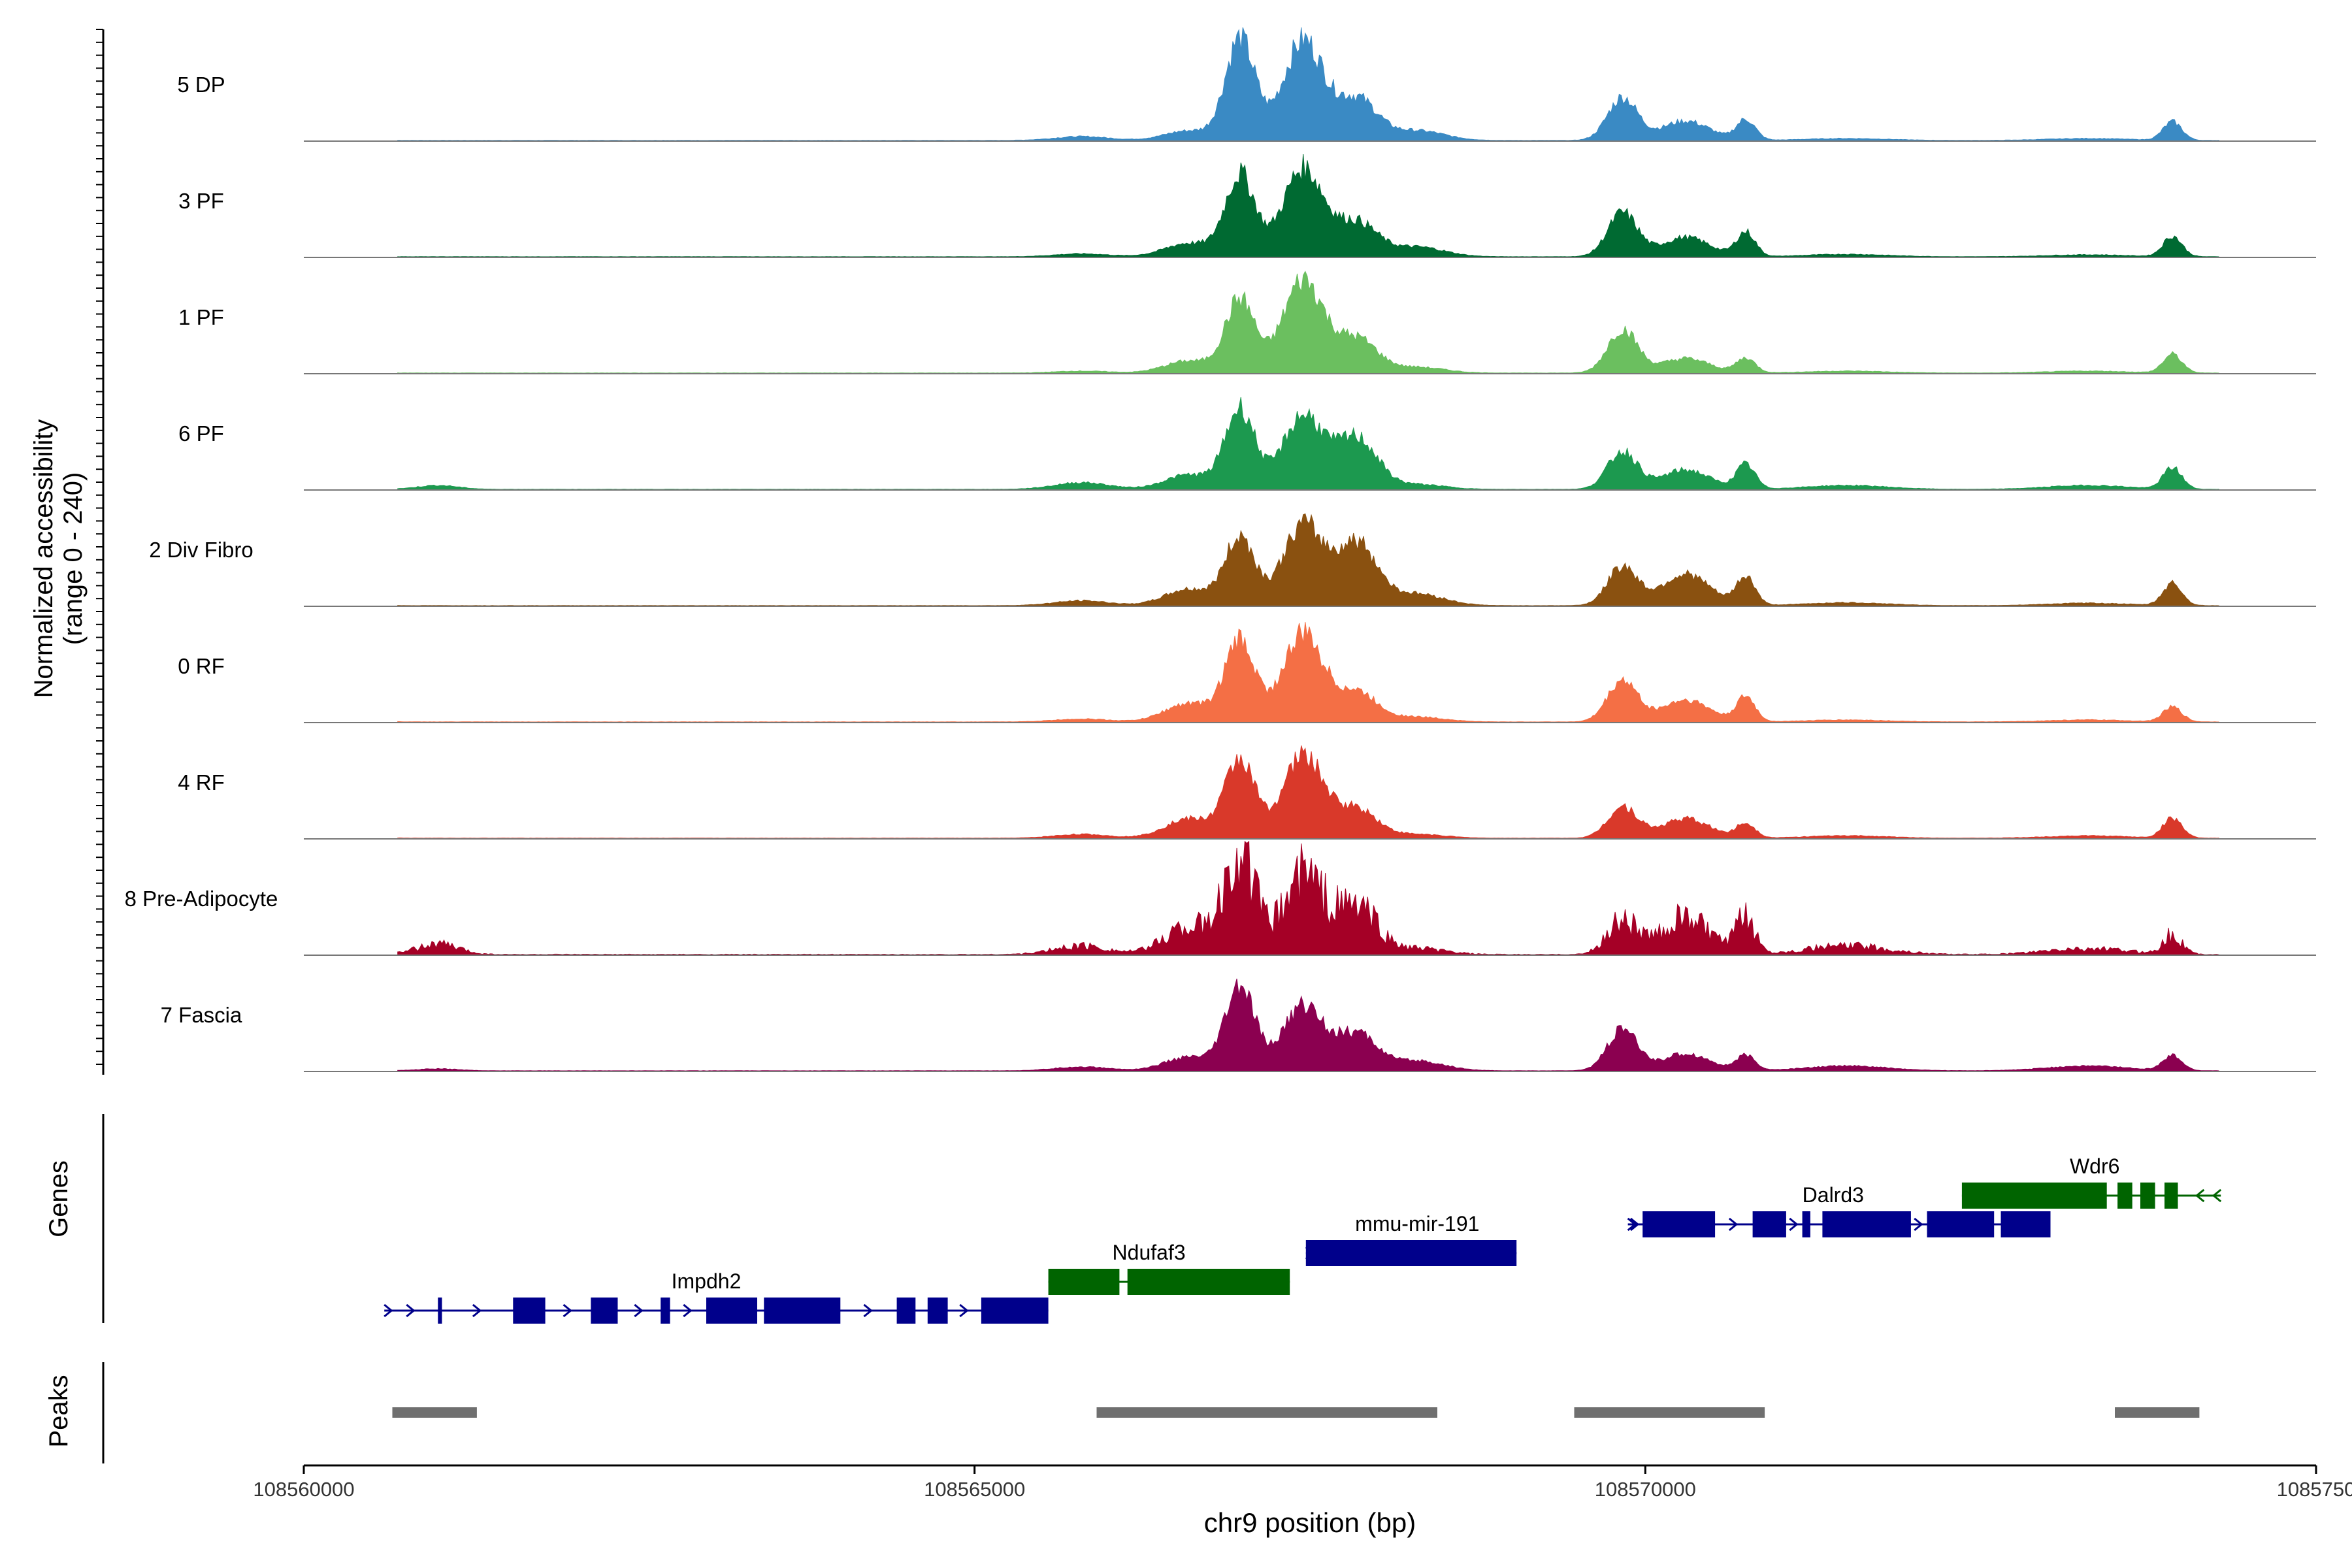 This screenshot has width=2352, height=1568. I want to click on gene-wdr6: Wdr6, so click(2091, 1181).